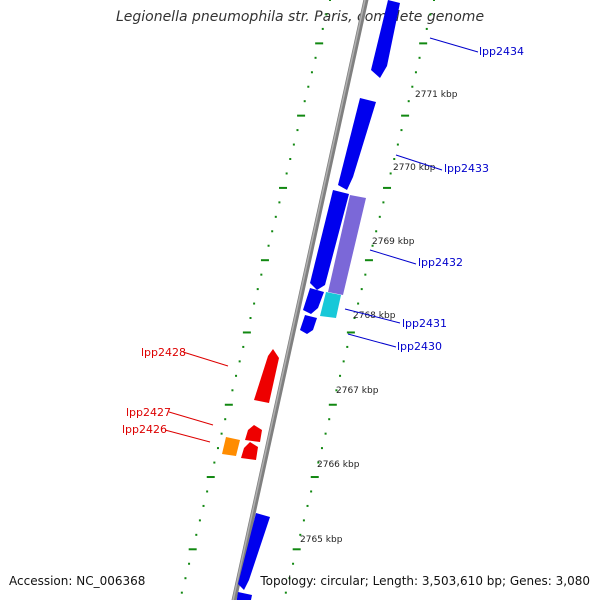 The width and height of the screenshot is (600, 600). What do you see at coordinates (385, 39) in the screenshot?
I see `gene-lpp2434` at bounding box center [385, 39].